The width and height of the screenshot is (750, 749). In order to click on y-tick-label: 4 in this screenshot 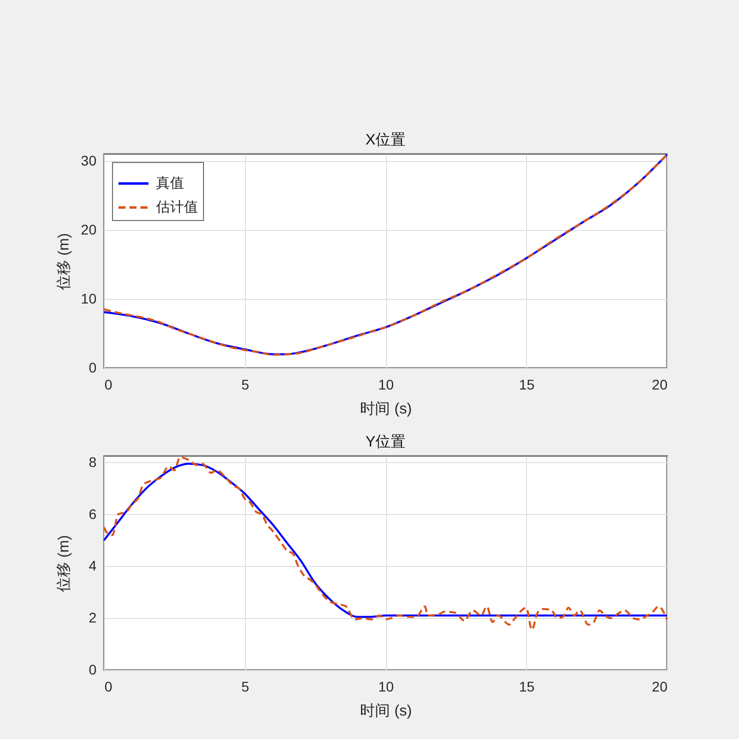, I will do `click(92, 566)`.